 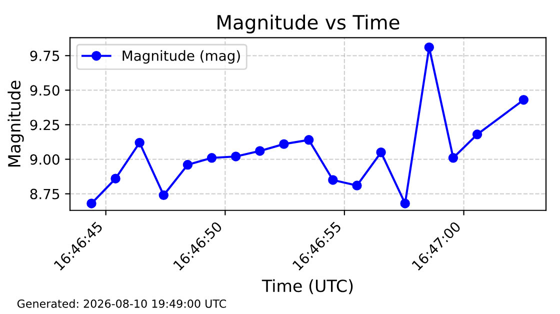 I want to click on chart-title: Magnitude vs Time, so click(x=309, y=24).